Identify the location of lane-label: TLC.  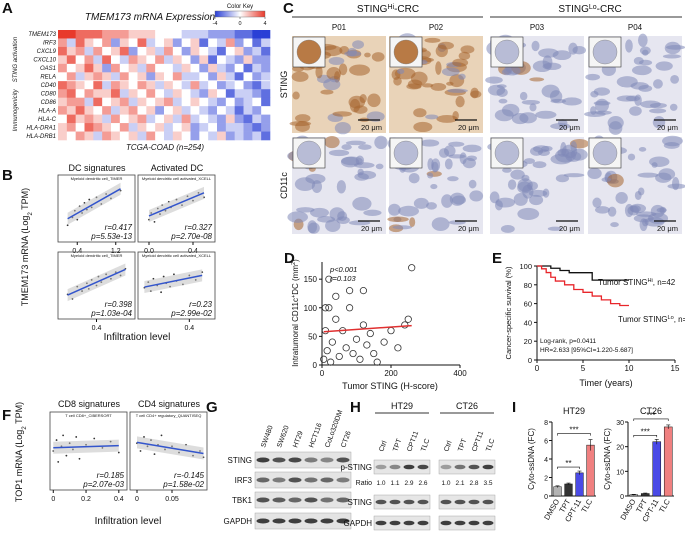
(425, 445).